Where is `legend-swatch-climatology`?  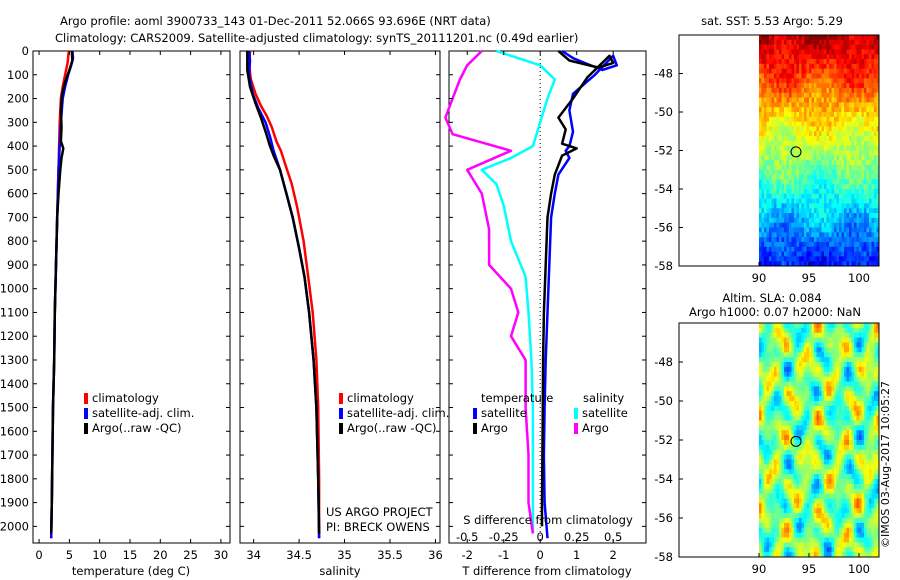 legend-swatch-climatology is located at coordinates (341, 398).